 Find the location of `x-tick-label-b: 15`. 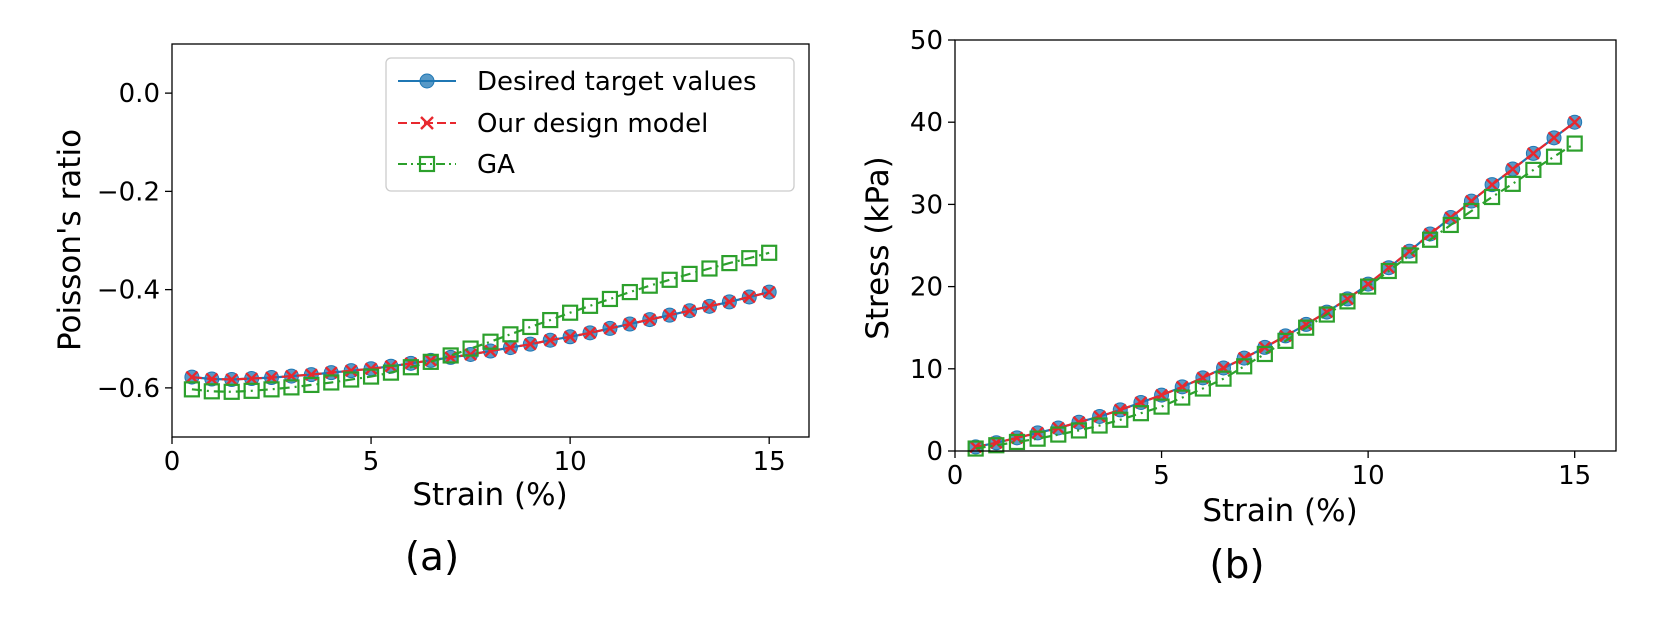

x-tick-label-b: 15 is located at coordinates (1574, 476).